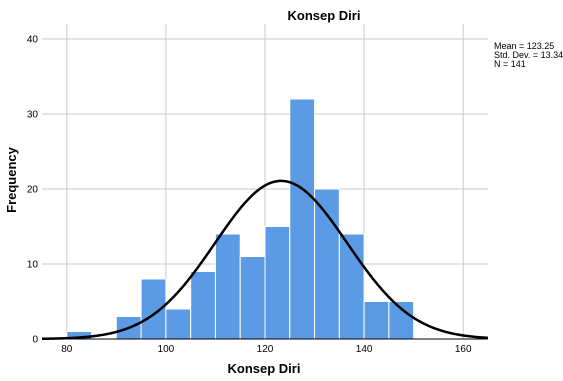  I want to click on statistics-legend: Mean = 123.25 Std. Dev. = 13.341 N = 141, so click(528, 55).